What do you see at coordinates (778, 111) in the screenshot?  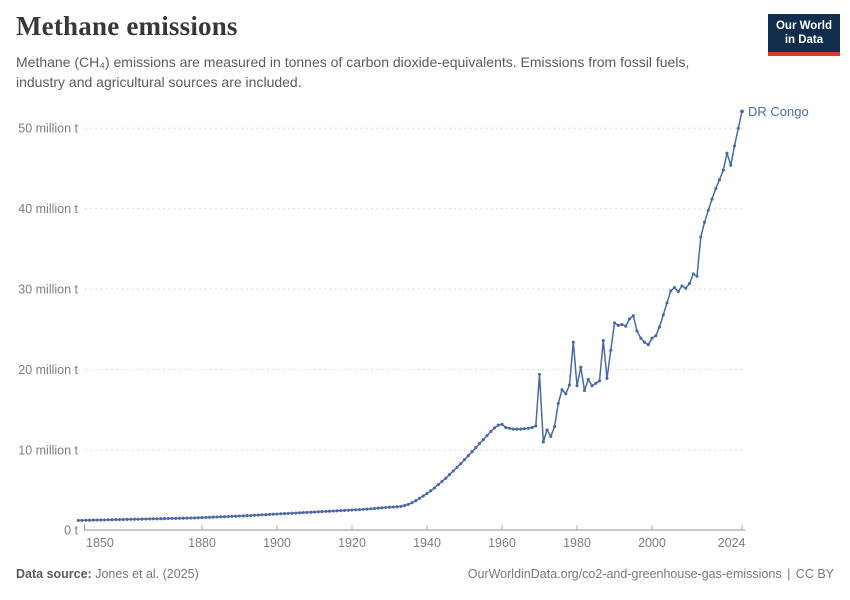 I see `series-end-label: DR Congo` at bounding box center [778, 111].